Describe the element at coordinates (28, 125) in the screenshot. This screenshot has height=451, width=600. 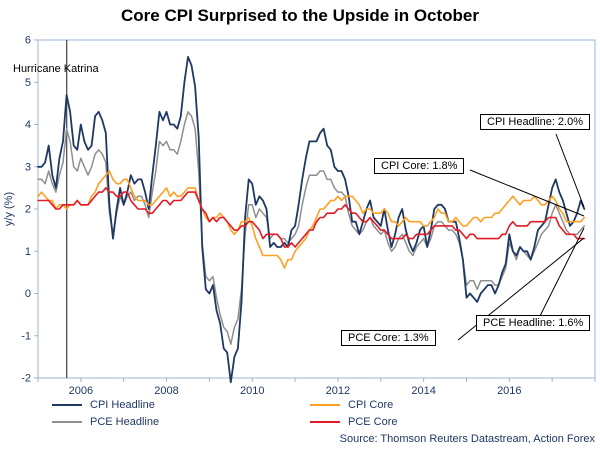
I see `svg-text: 4` at that location.